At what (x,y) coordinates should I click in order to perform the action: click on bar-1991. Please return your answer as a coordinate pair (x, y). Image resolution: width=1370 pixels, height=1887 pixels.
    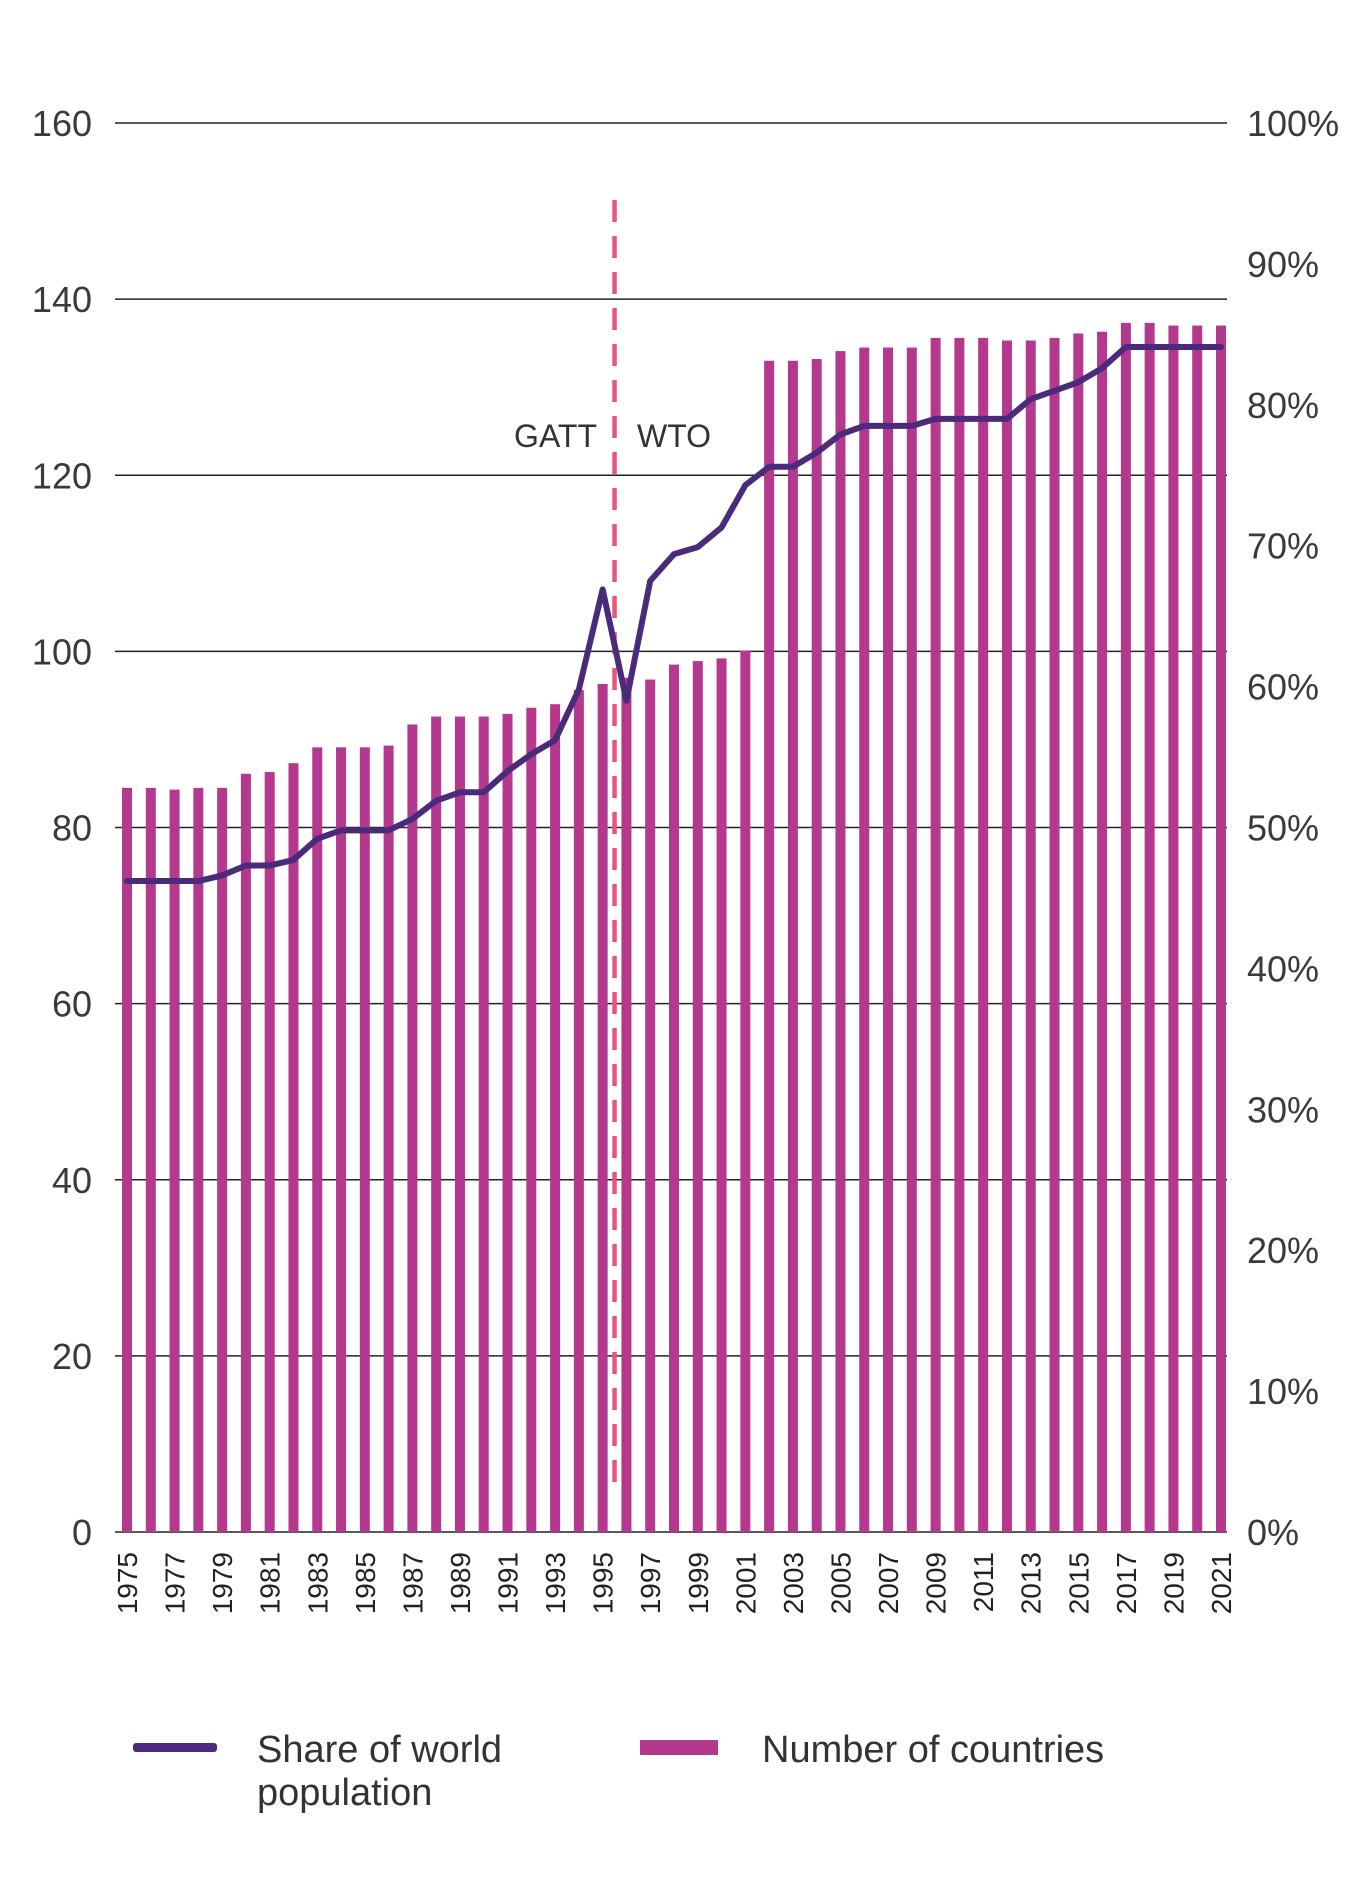
    Looking at the image, I should click on (507, 1122).